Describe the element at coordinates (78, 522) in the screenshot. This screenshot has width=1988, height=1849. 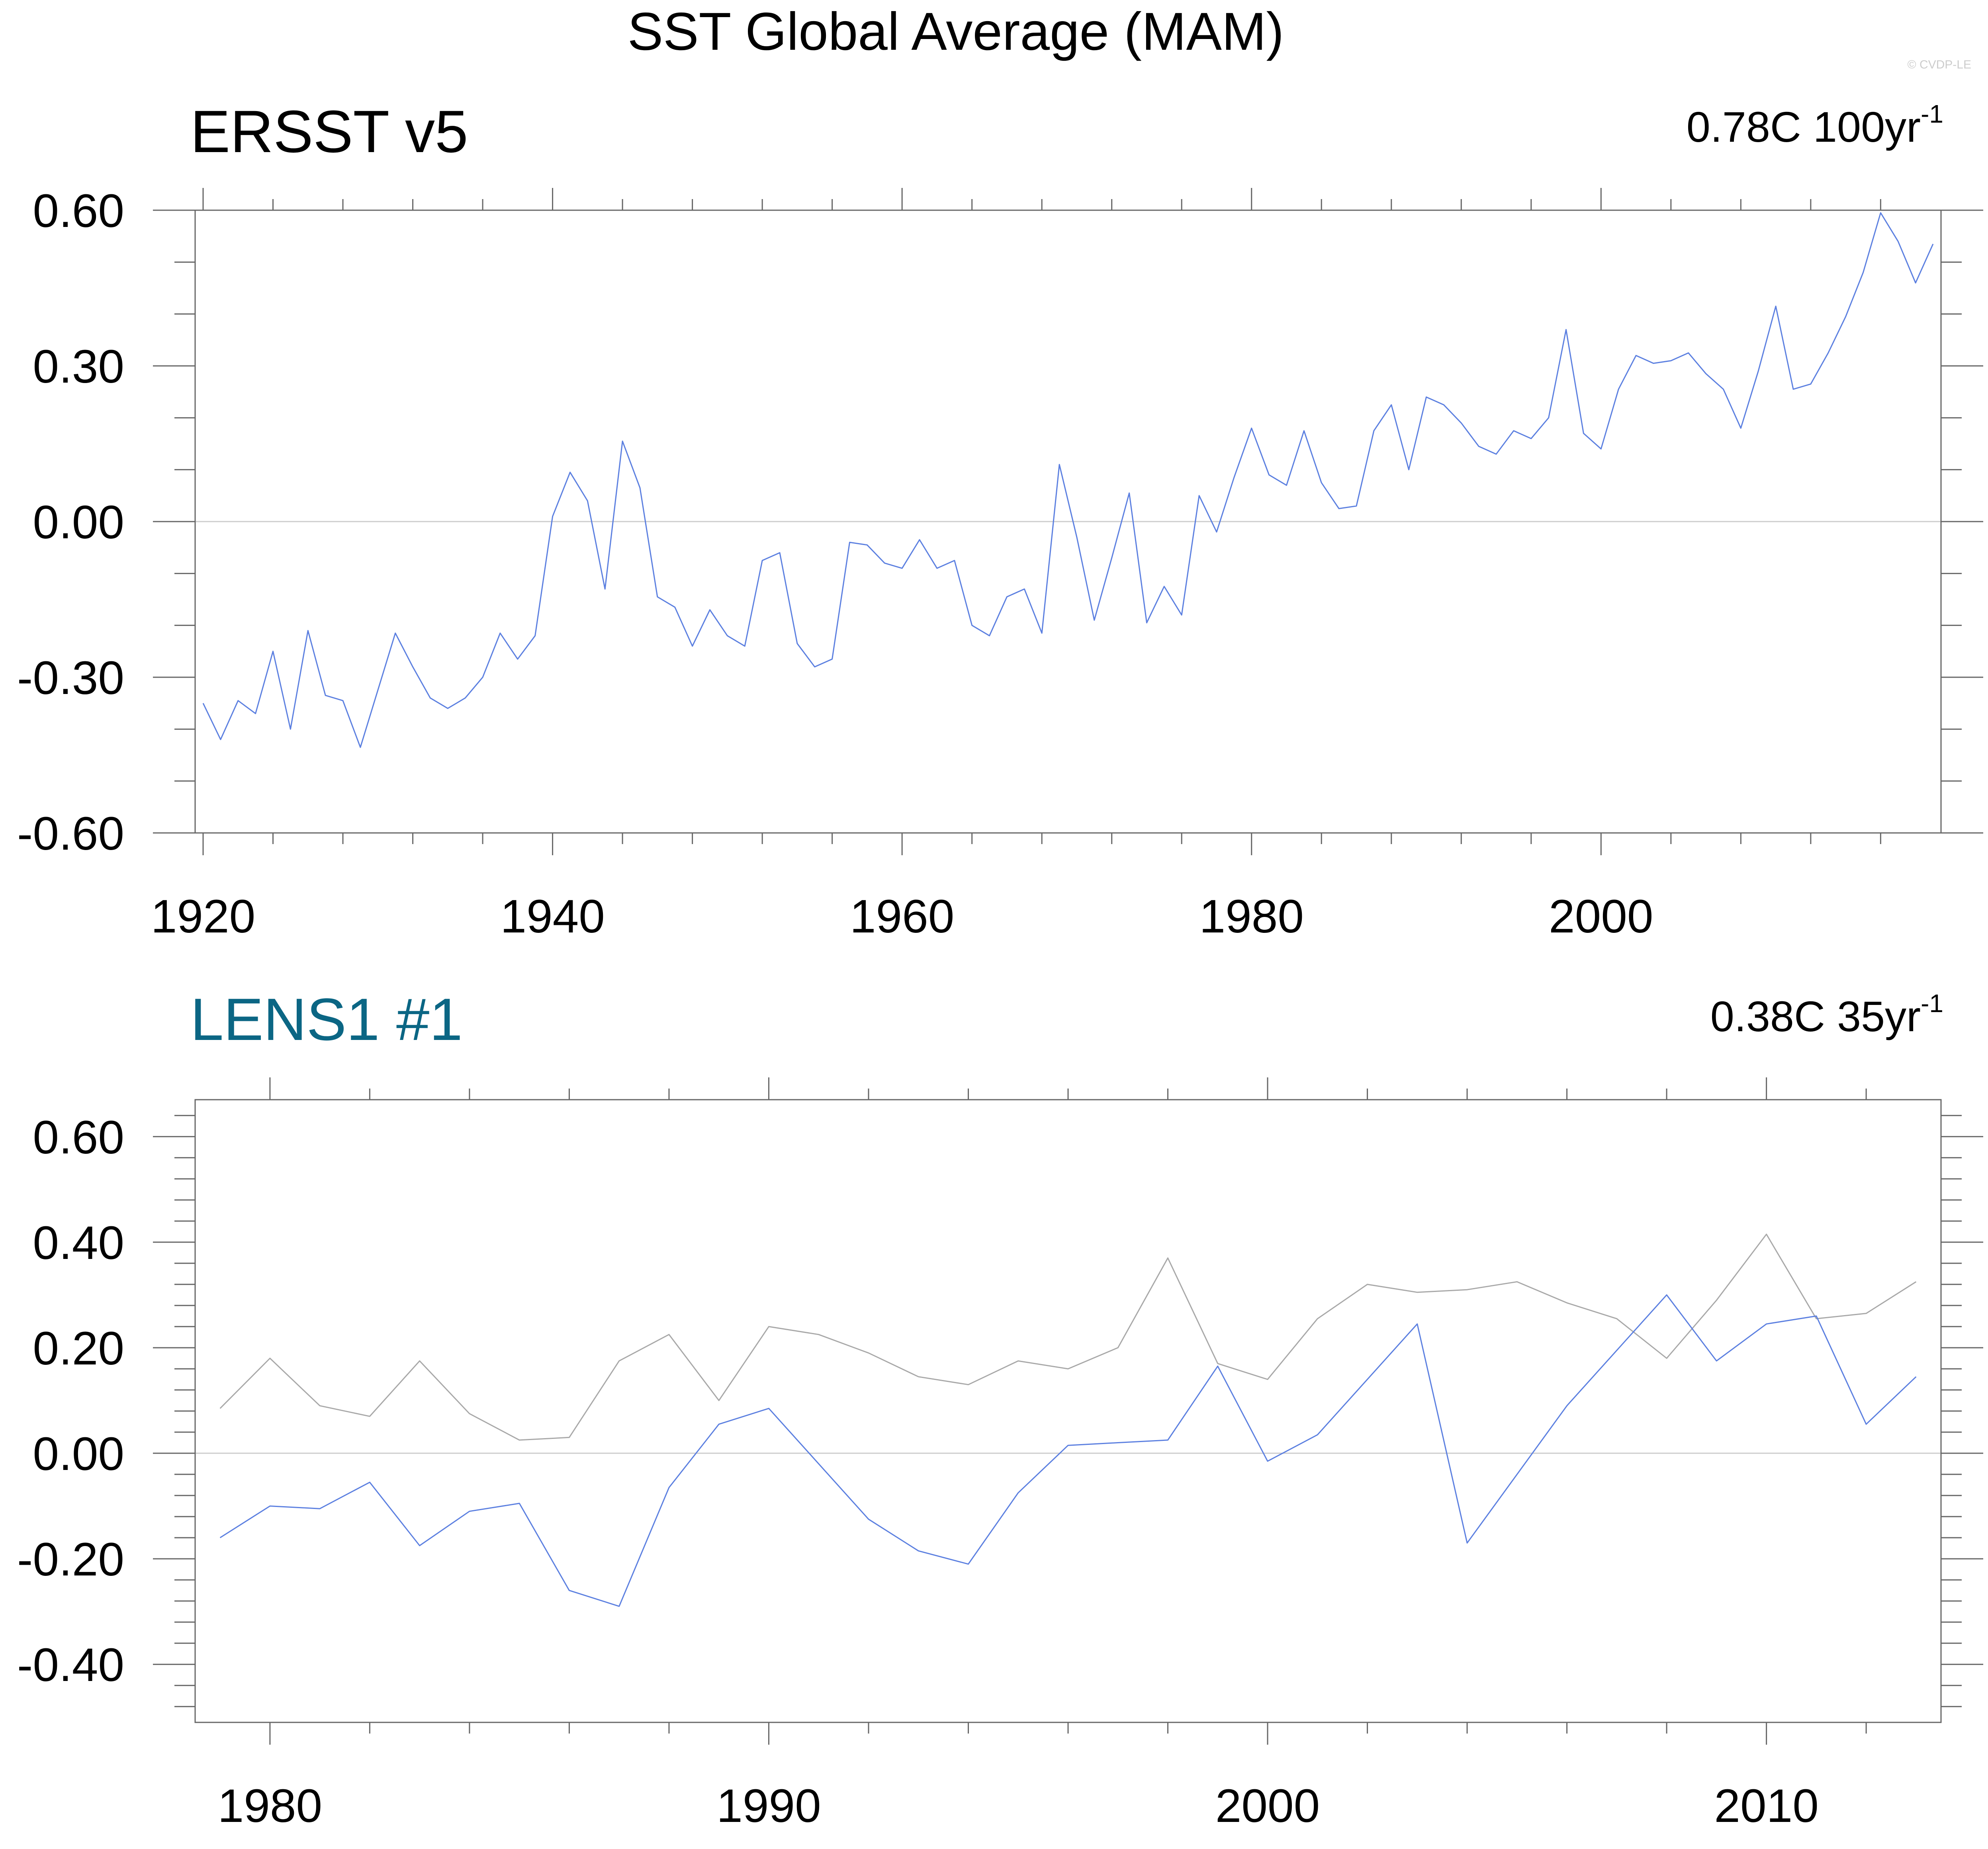
I see `ersst-y-tick-label: 0.00` at that location.